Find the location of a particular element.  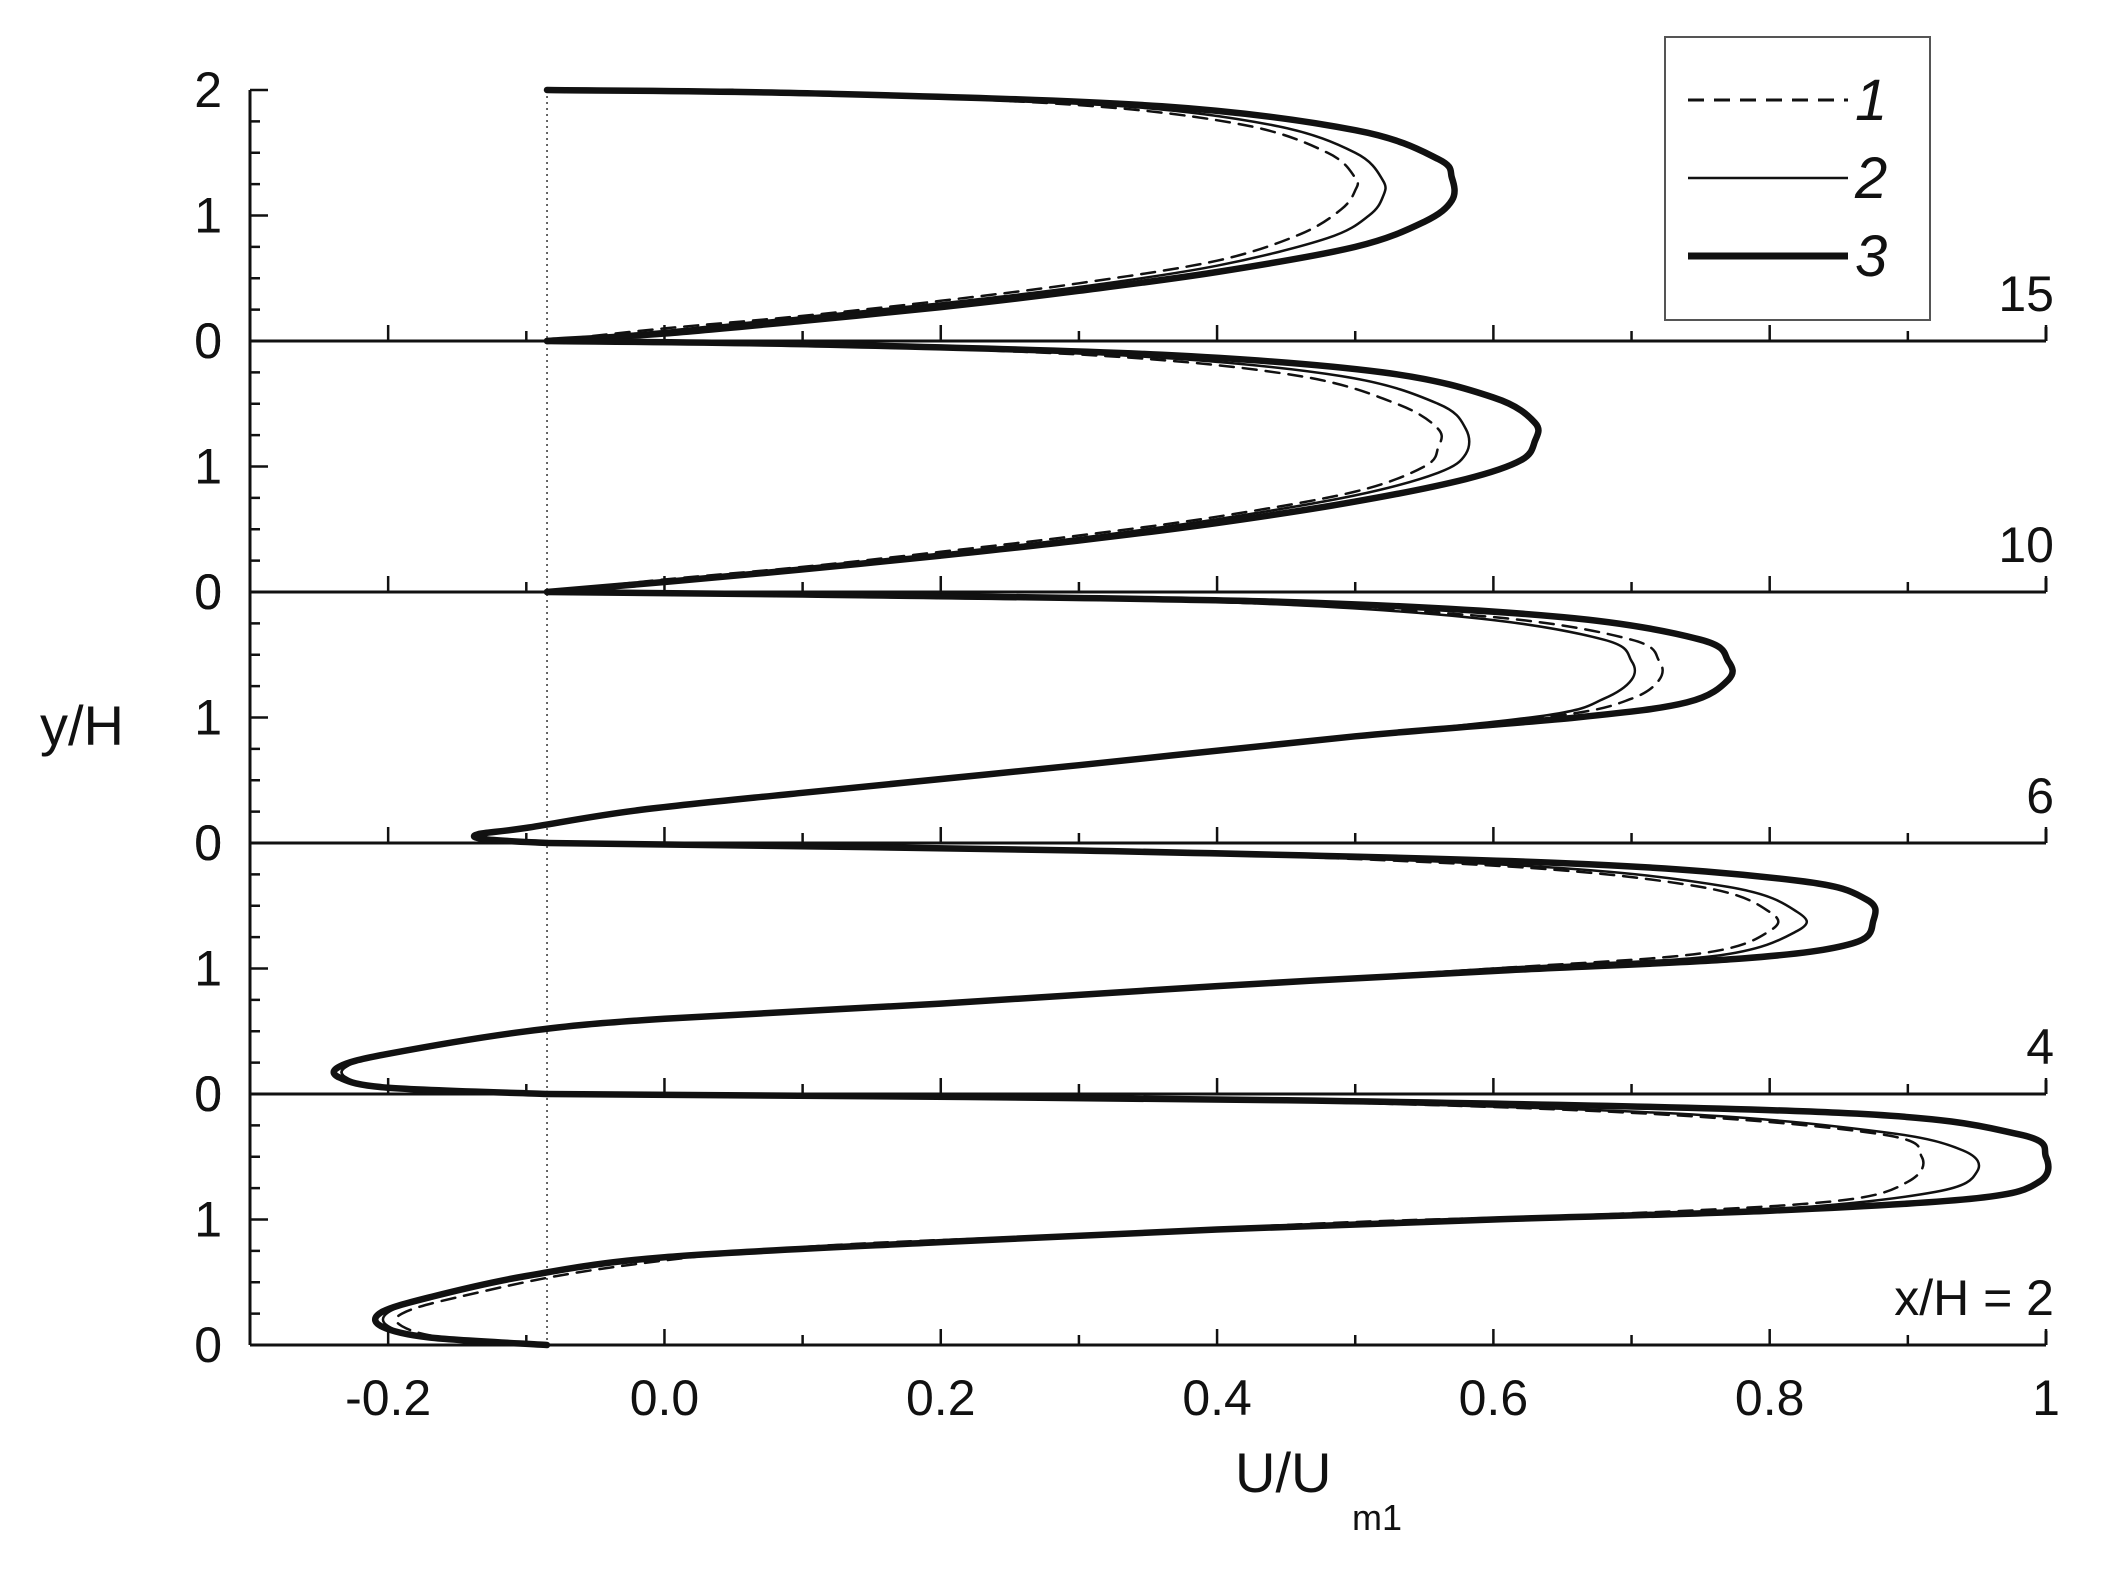

y-axis-title: y/H is located at coordinates (82, 725).